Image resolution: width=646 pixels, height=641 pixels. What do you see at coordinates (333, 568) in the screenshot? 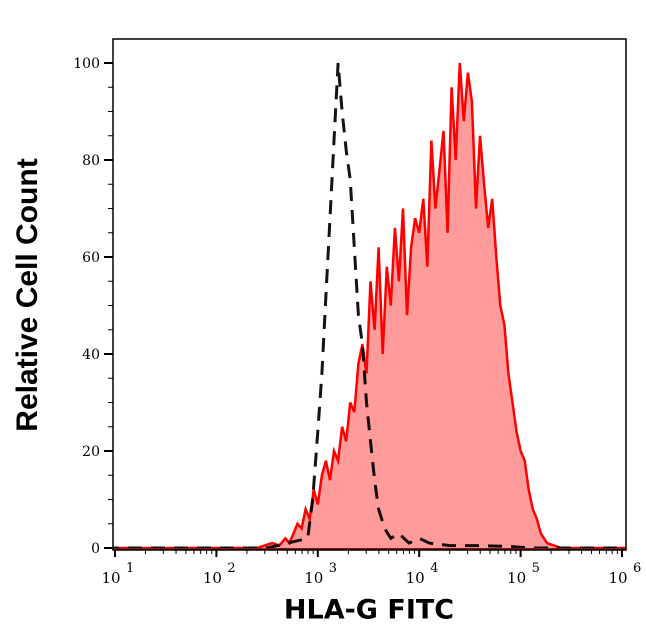
I see `x-tick-exponent: 3` at bounding box center [333, 568].